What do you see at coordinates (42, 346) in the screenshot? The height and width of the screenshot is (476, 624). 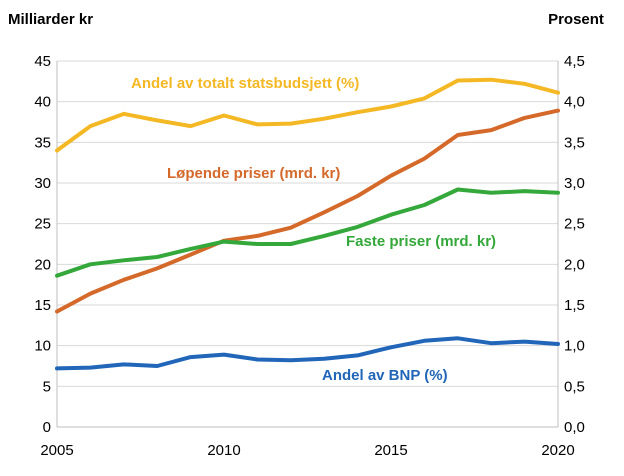 I see `y-left-tick-label: 10` at bounding box center [42, 346].